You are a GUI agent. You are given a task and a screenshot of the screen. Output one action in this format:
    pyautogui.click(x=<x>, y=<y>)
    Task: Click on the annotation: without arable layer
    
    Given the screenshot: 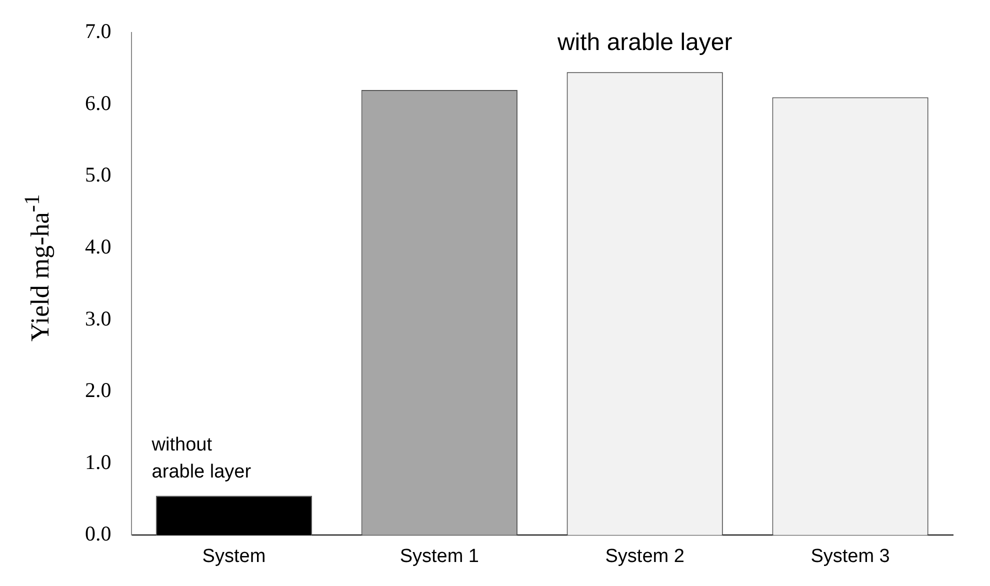 What is the action you would take?
    pyautogui.click(x=201, y=458)
    